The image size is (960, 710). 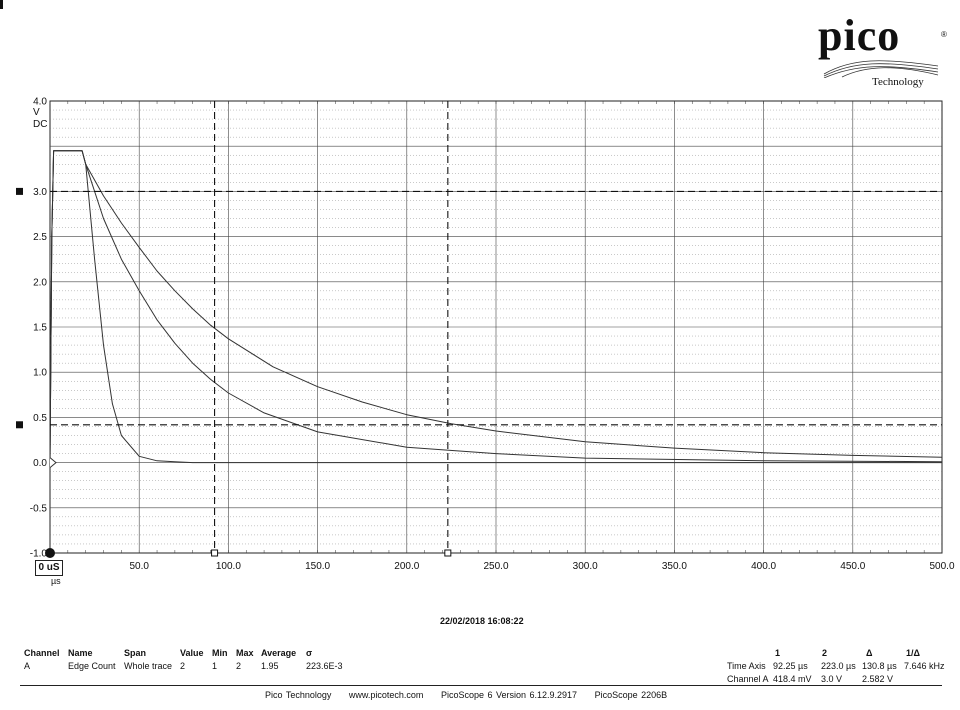 I want to click on y-tick-label: -1.0, so click(x=39, y=554).